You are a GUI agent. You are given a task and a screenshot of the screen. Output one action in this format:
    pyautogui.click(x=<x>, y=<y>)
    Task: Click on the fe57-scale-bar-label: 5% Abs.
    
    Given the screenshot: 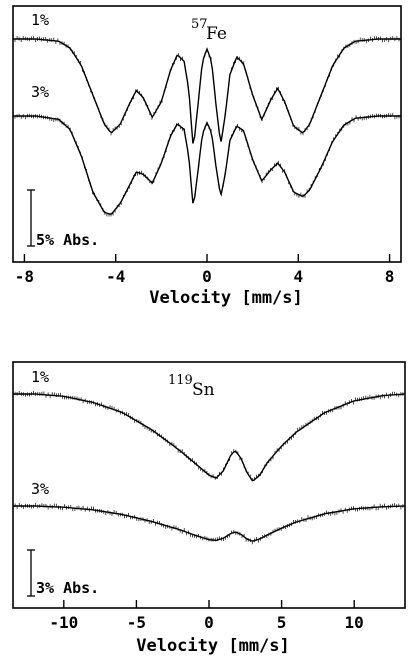 What is the action you would take?
    pyautogui.click(x=67, y=240)
    